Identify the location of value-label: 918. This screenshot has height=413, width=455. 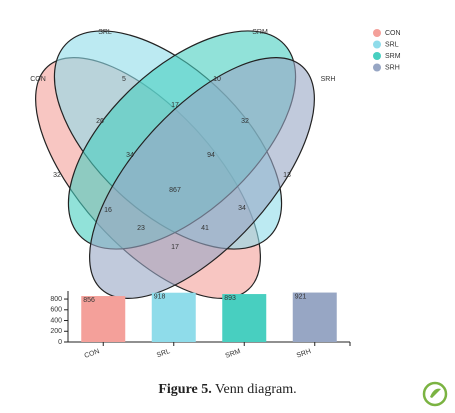
(160, 297).